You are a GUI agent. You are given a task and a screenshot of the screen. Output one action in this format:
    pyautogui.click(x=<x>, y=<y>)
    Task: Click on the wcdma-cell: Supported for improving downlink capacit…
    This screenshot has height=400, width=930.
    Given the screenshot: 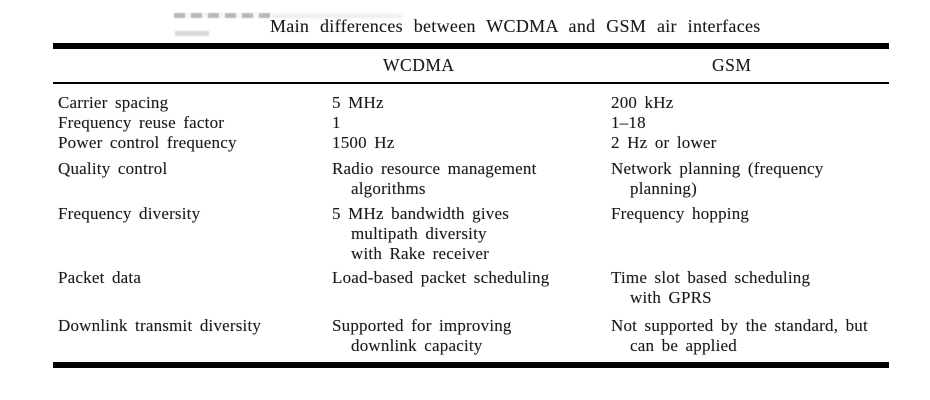 What is the action you would take?
    pyautogui.click(x=471, y=336)
    